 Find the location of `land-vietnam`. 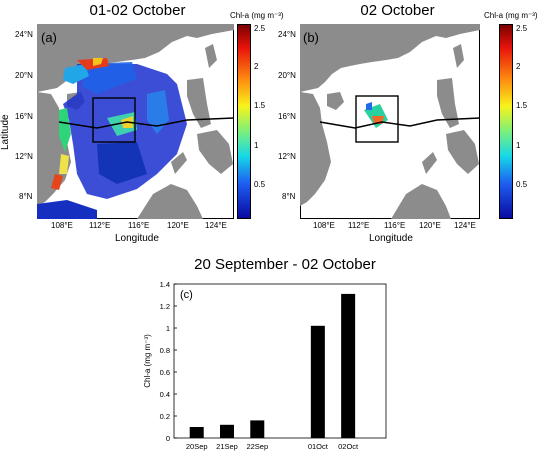

land-vietnam is located at coordinates (315, 149).